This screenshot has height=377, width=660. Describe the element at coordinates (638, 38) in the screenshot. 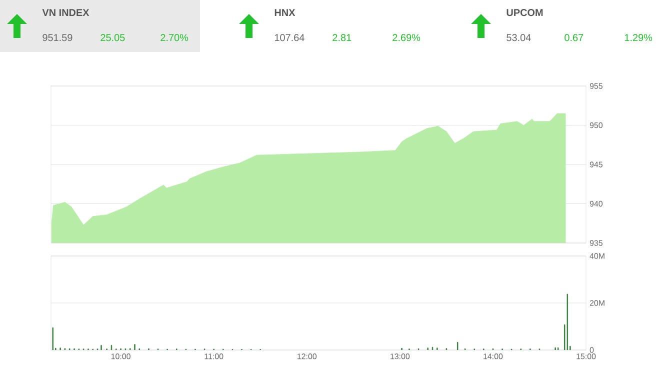

I see `text: 1.29%` at that location.